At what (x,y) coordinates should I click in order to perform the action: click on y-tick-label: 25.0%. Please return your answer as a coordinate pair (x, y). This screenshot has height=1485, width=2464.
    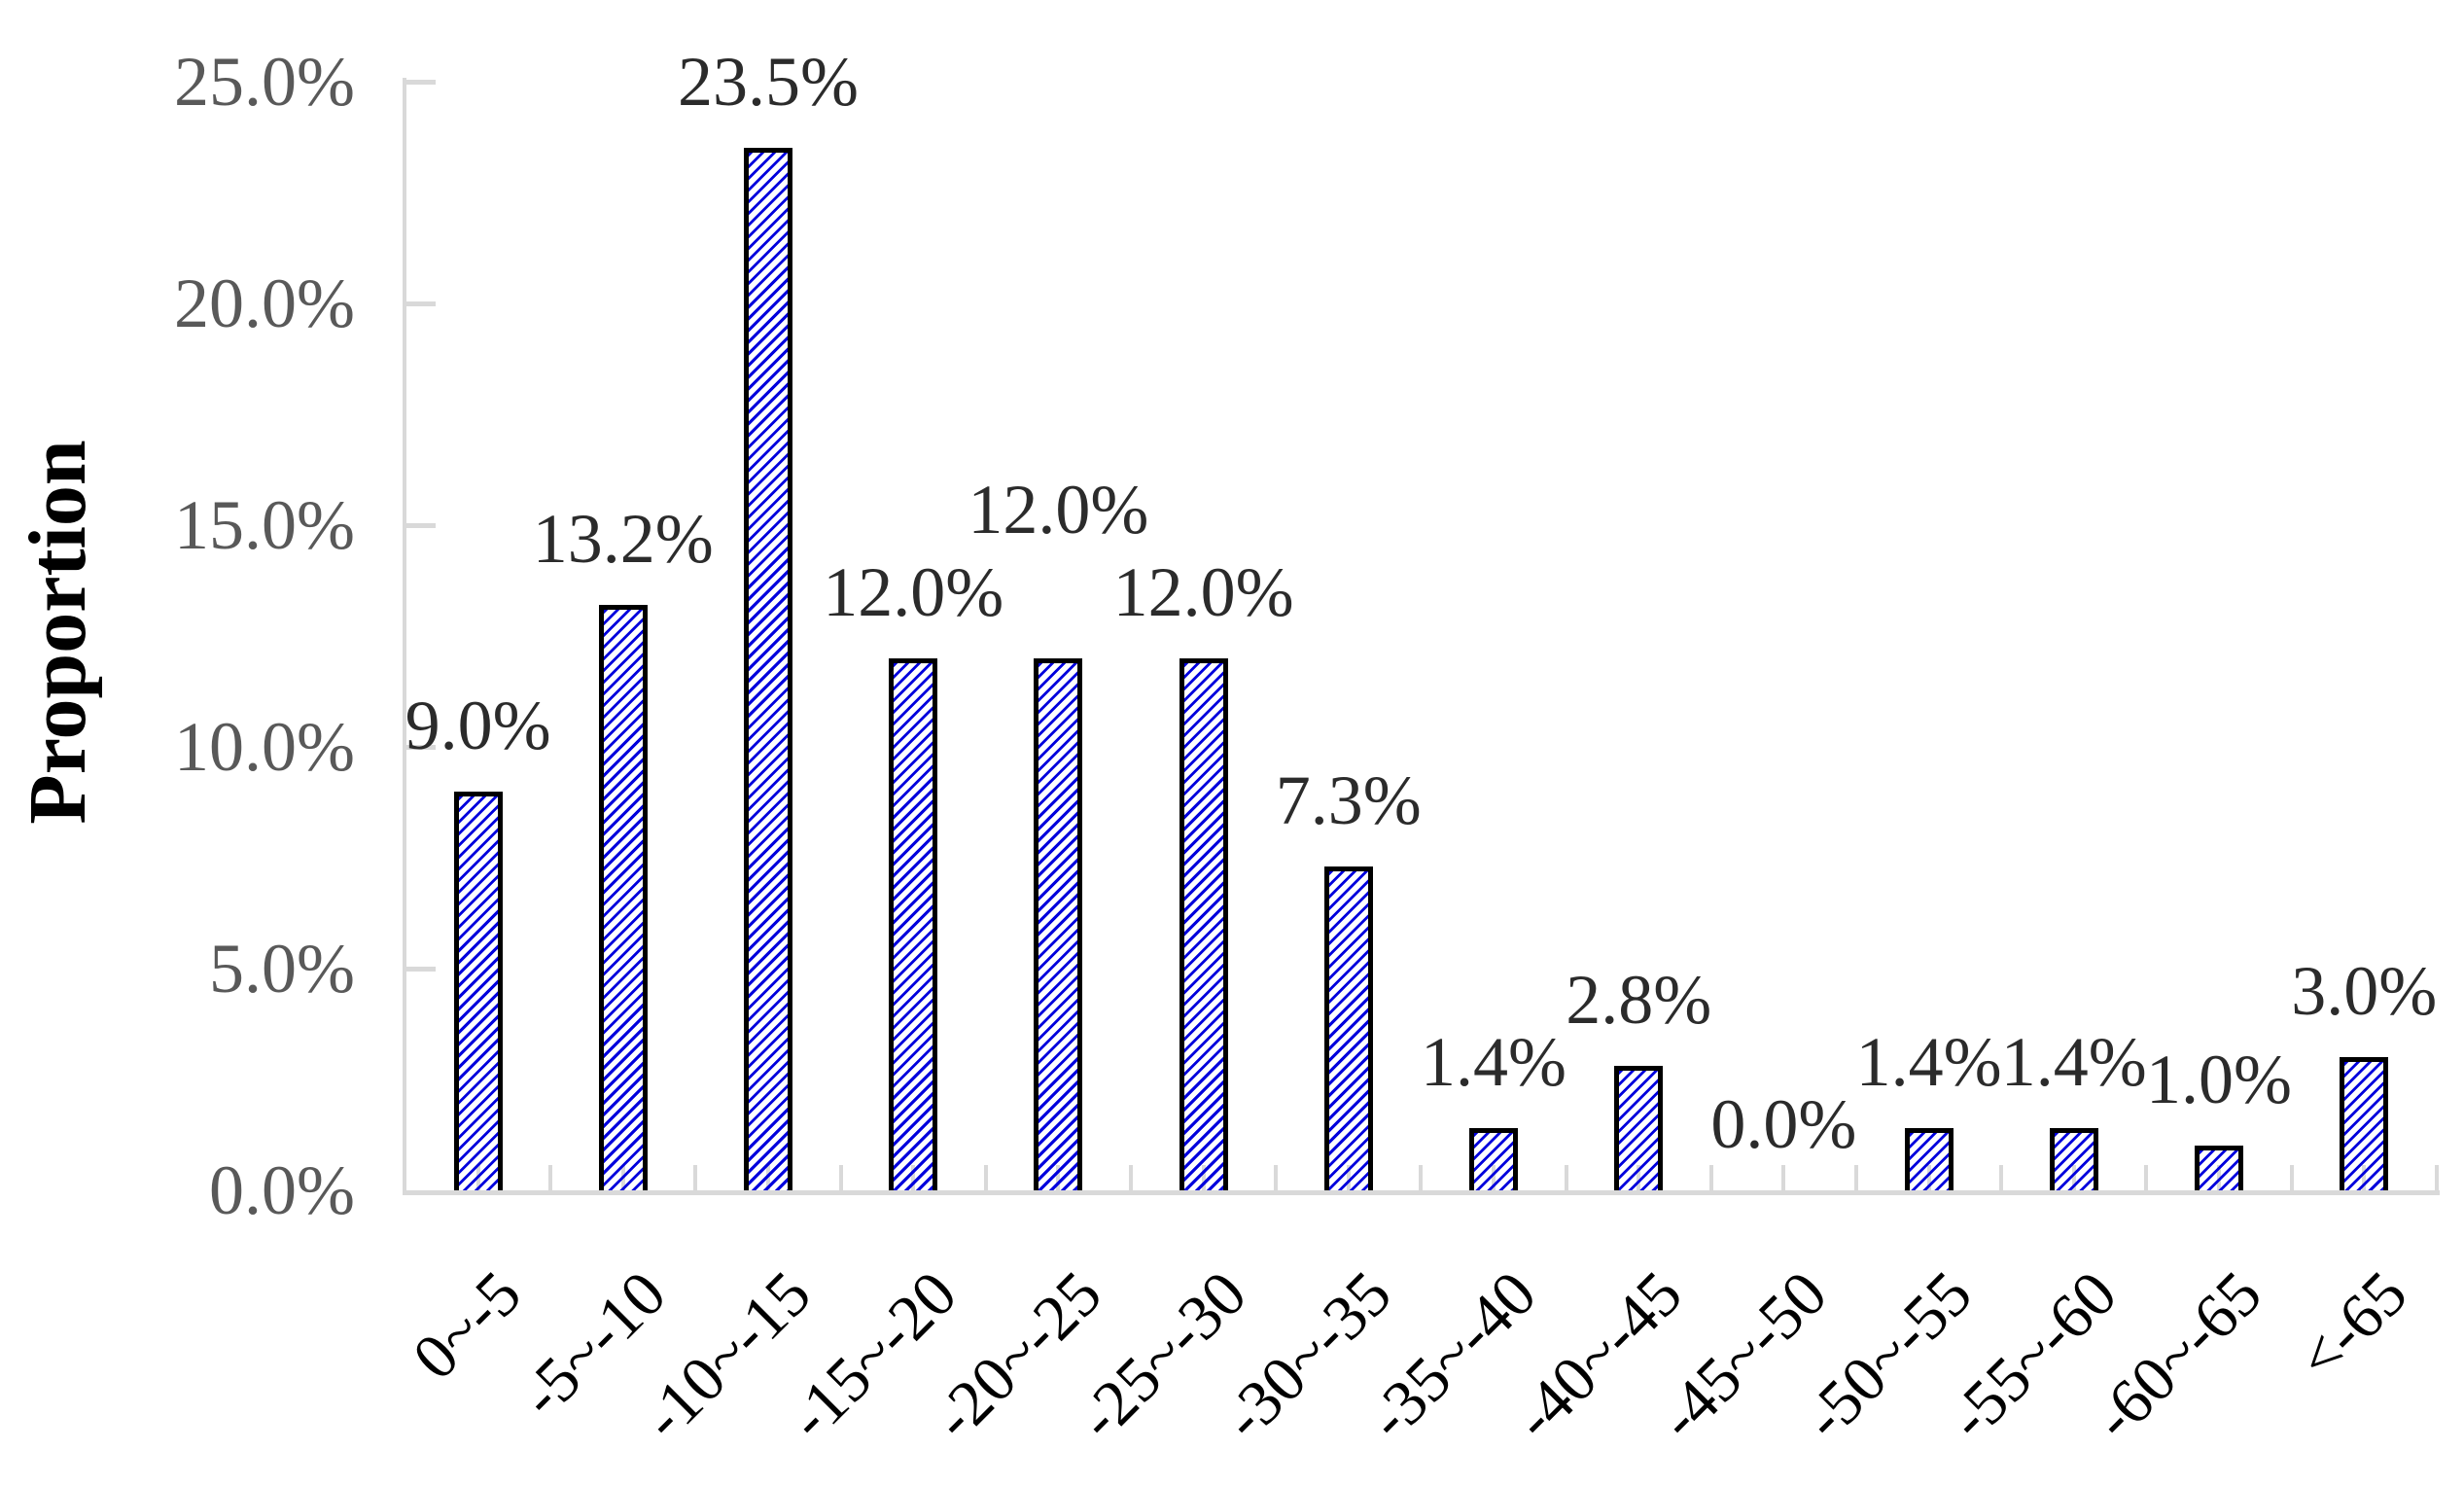
    Looking at the image, I should click on (264, 82).